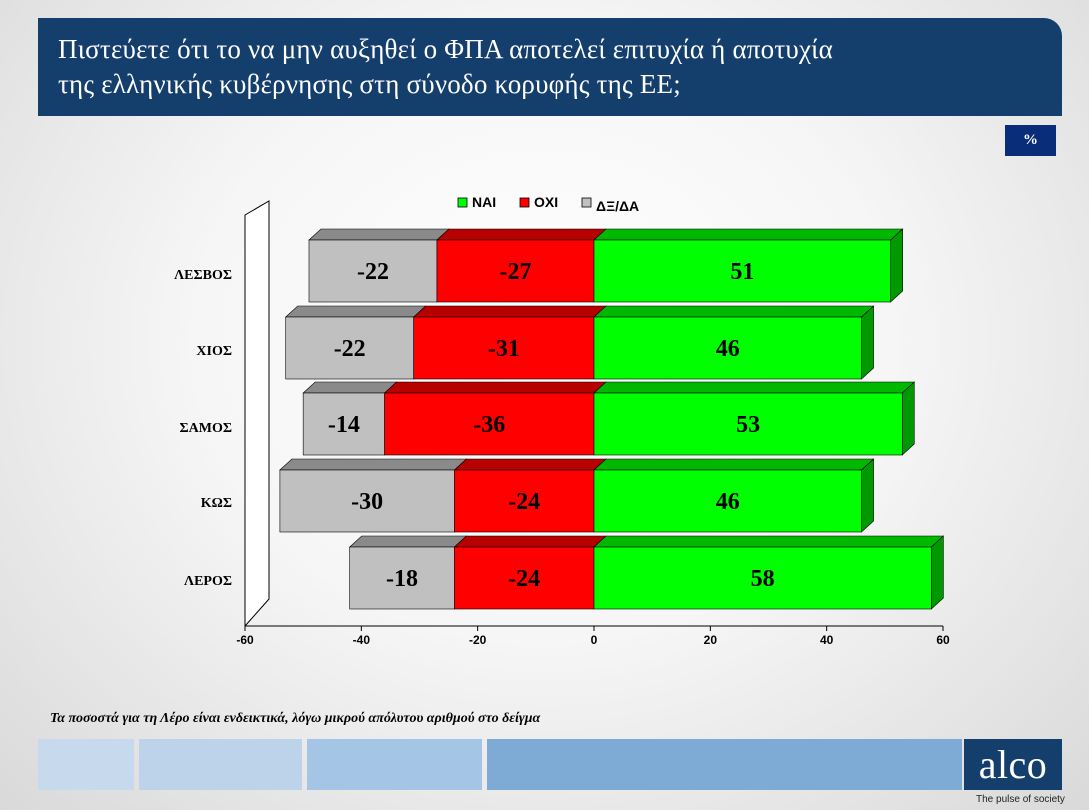 Image resolution: width=1089 pixels, height=810 pixels. I want to click on no-bar-4-top, so click(530, 541).